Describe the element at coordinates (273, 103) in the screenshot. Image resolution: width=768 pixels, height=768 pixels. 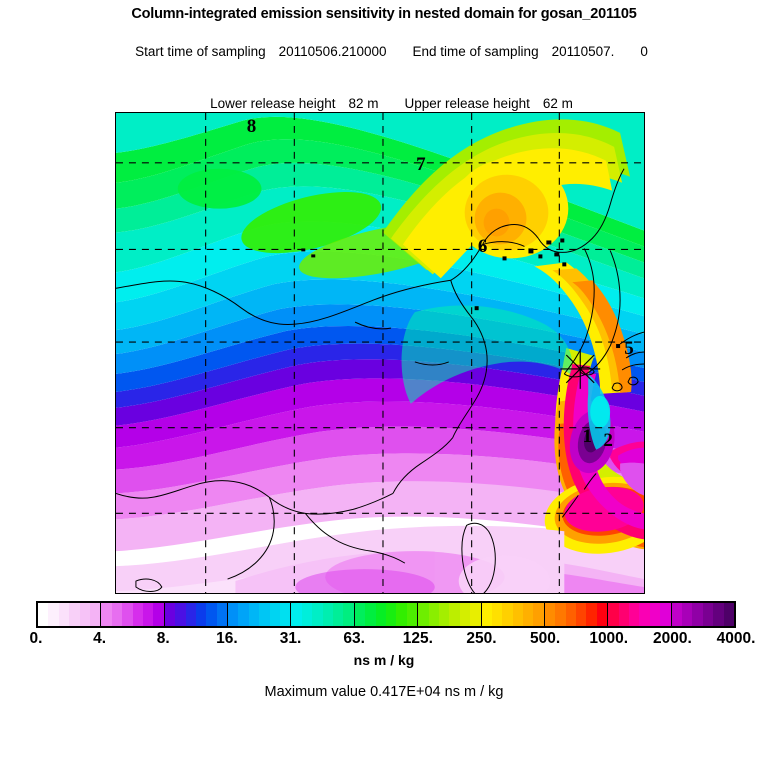
I see `lower-release-label: Lower release height` at that location.